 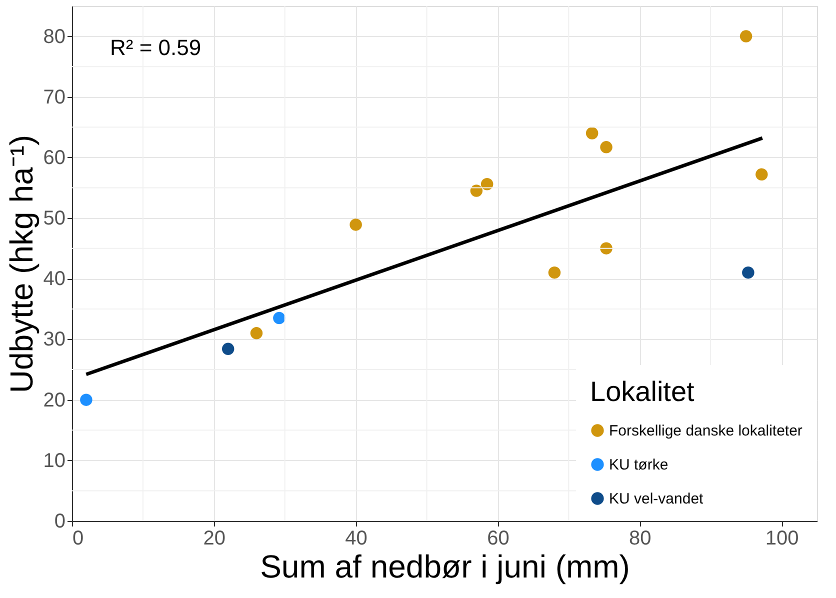 What do you see at coordinates (54, 97) in the screenshot?
I see `y-tick-label: 70` at bounding box center [54, 97].